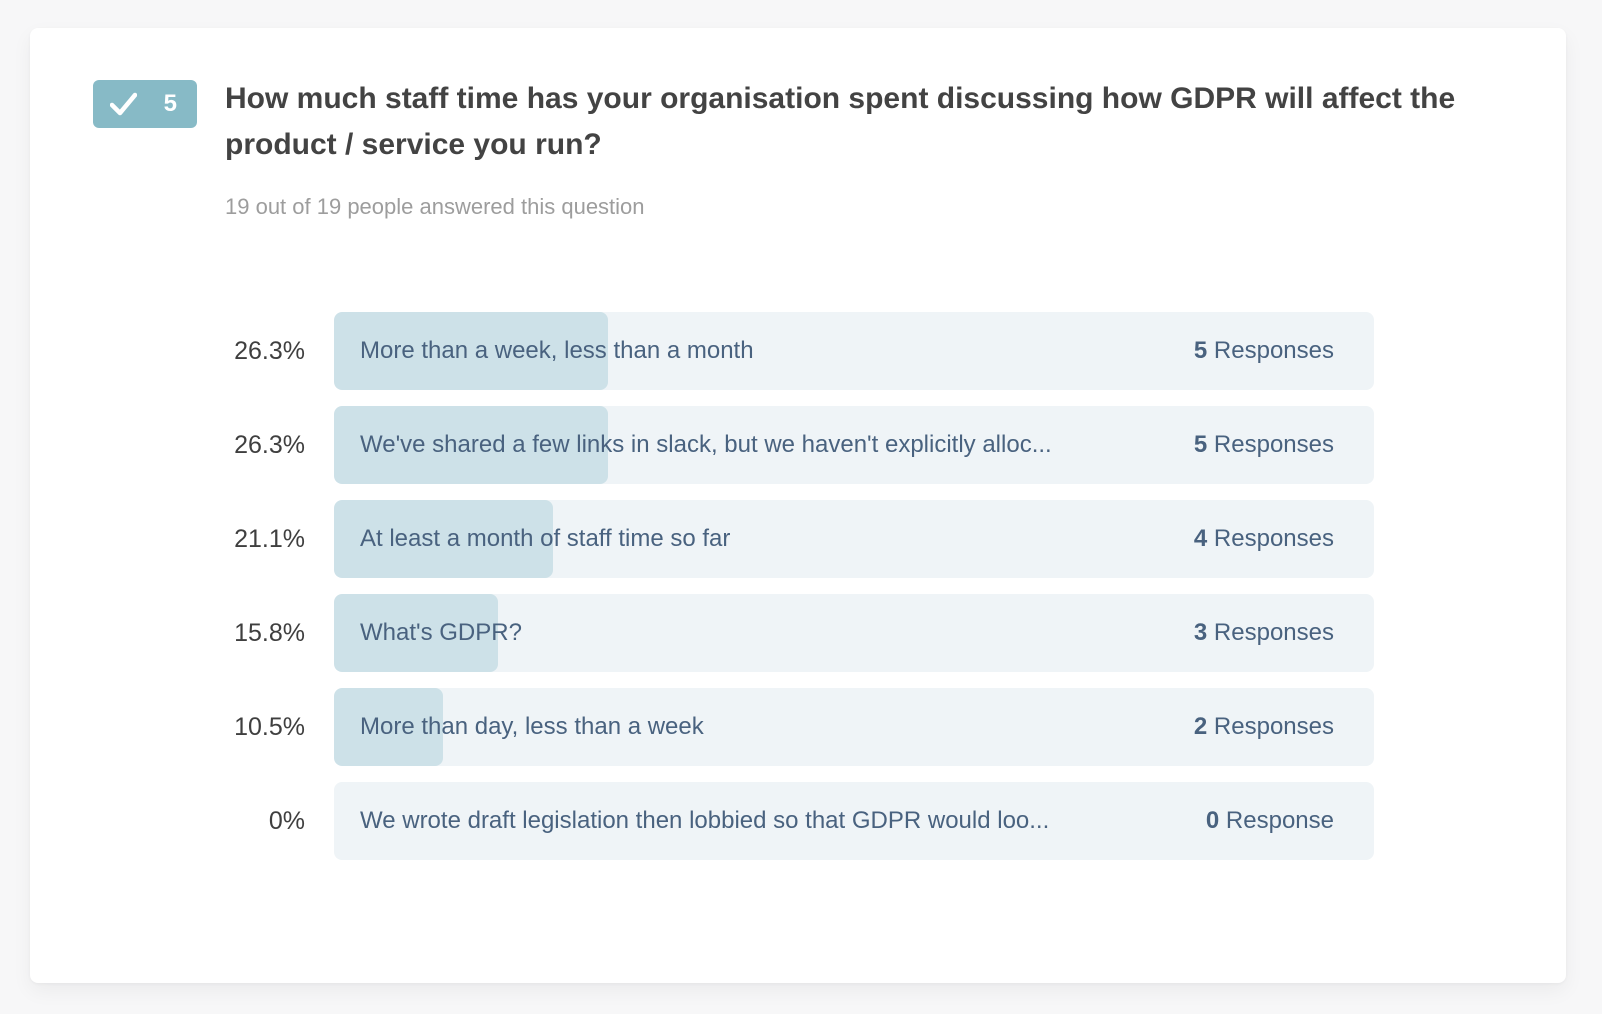  I want to click on response-count: 0, so click(1212, 820).